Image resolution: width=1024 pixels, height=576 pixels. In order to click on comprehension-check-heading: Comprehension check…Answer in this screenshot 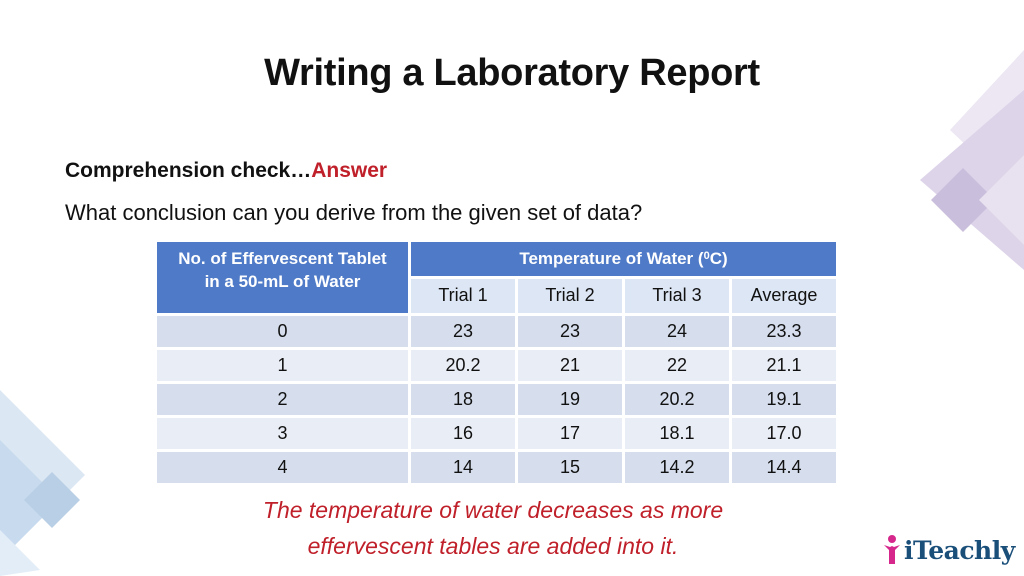, I will do `click(226, 171)`.